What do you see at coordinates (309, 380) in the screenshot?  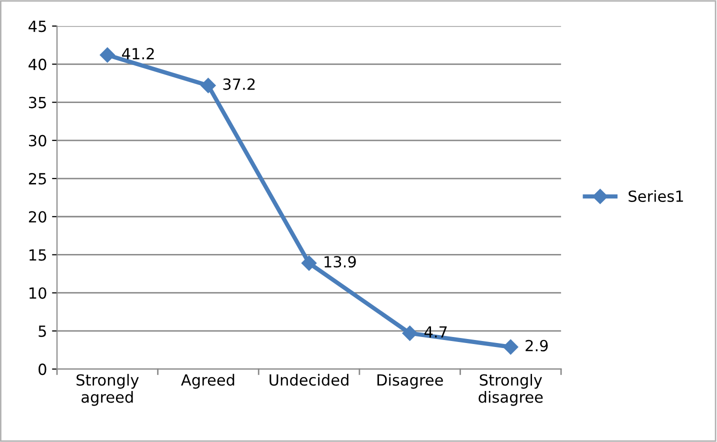 I see `x-tick-label: Undecided` at bounding box center [309, 380].